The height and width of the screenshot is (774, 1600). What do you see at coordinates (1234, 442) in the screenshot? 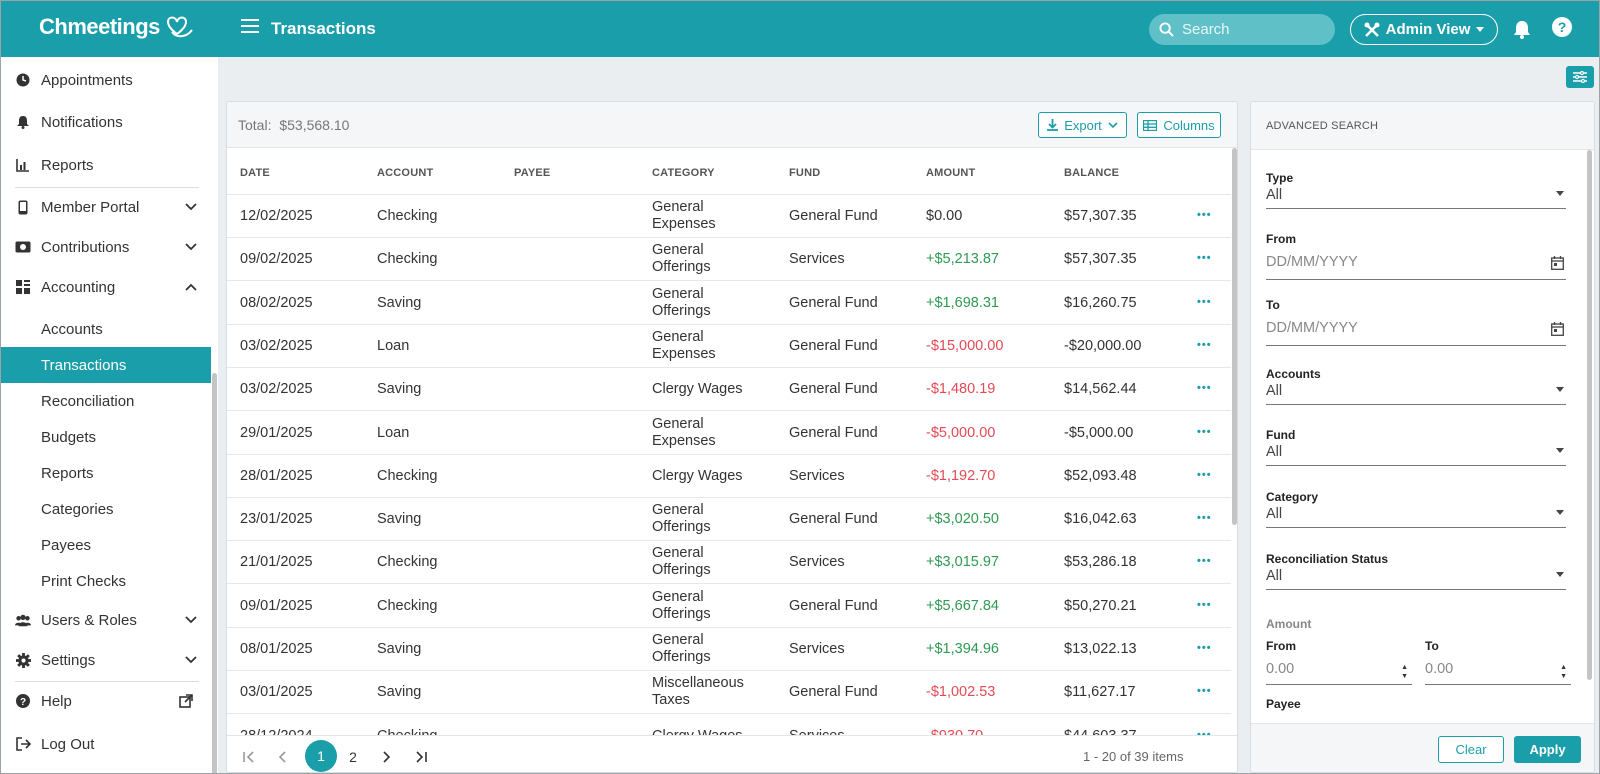
I see `table-scrollbar` at bounding box center [1234, 442].